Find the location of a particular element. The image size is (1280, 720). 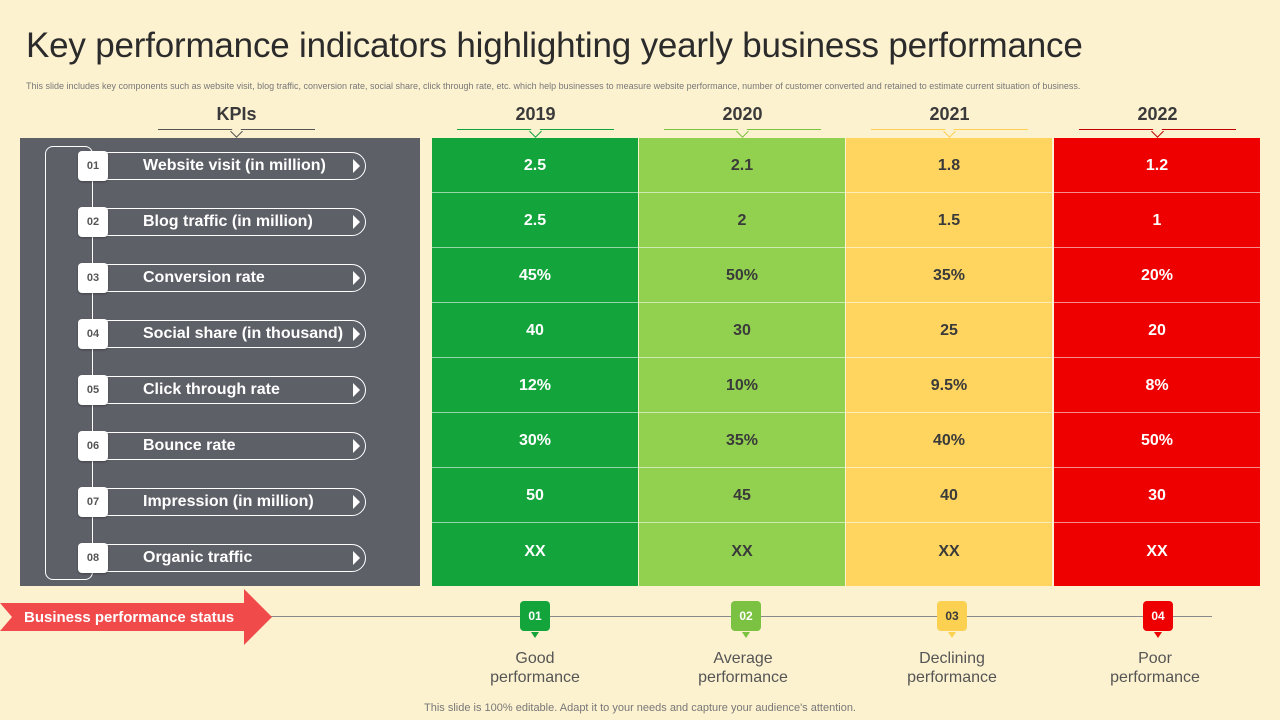

value-cell: 2.1 is located at coordinates (742, 165).